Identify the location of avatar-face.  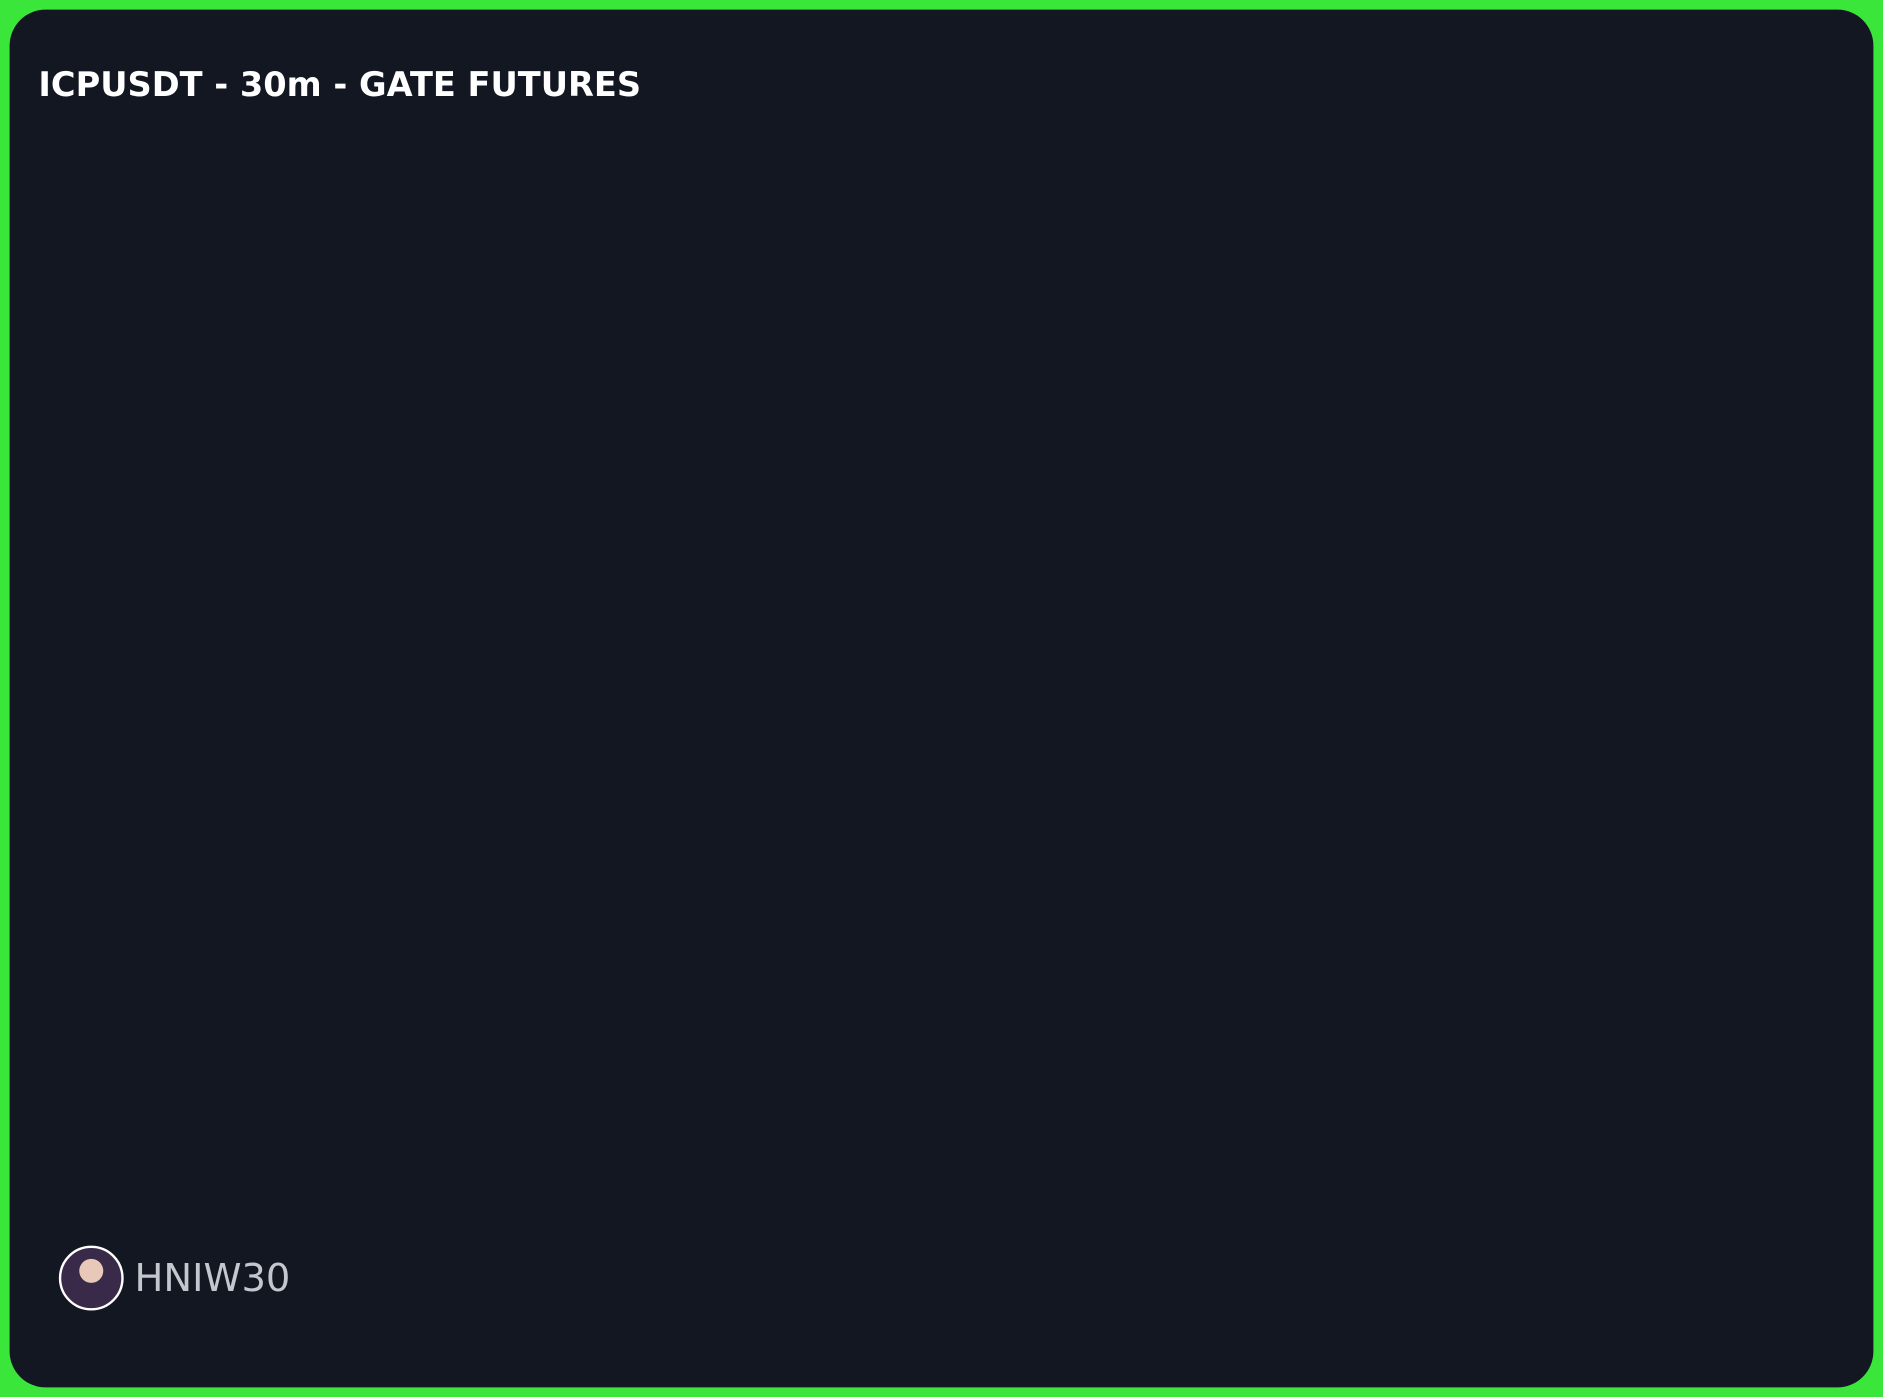
(91, 1270).